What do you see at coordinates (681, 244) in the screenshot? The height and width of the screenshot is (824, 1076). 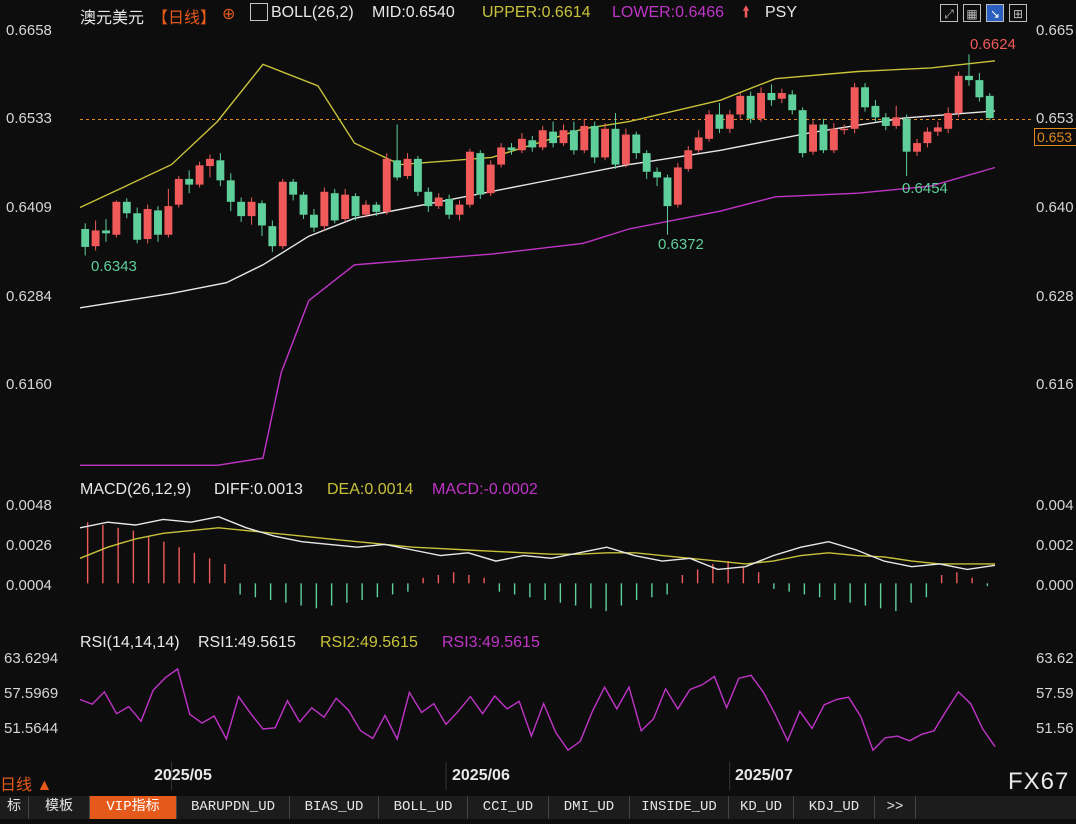 I see `low-annotation: 0.6372` at bounding box center [681, 244].